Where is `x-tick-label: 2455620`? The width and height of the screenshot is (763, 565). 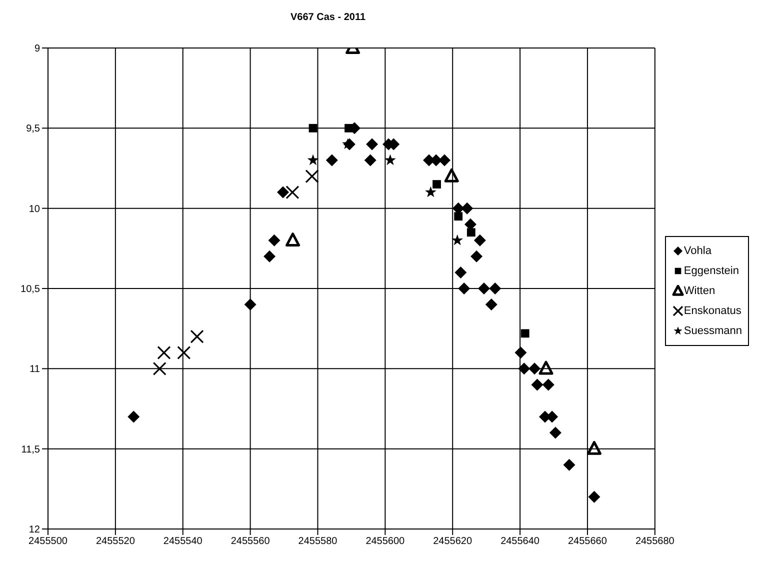 x-tick-label: 2455620 is located at coordinates (453, 542).